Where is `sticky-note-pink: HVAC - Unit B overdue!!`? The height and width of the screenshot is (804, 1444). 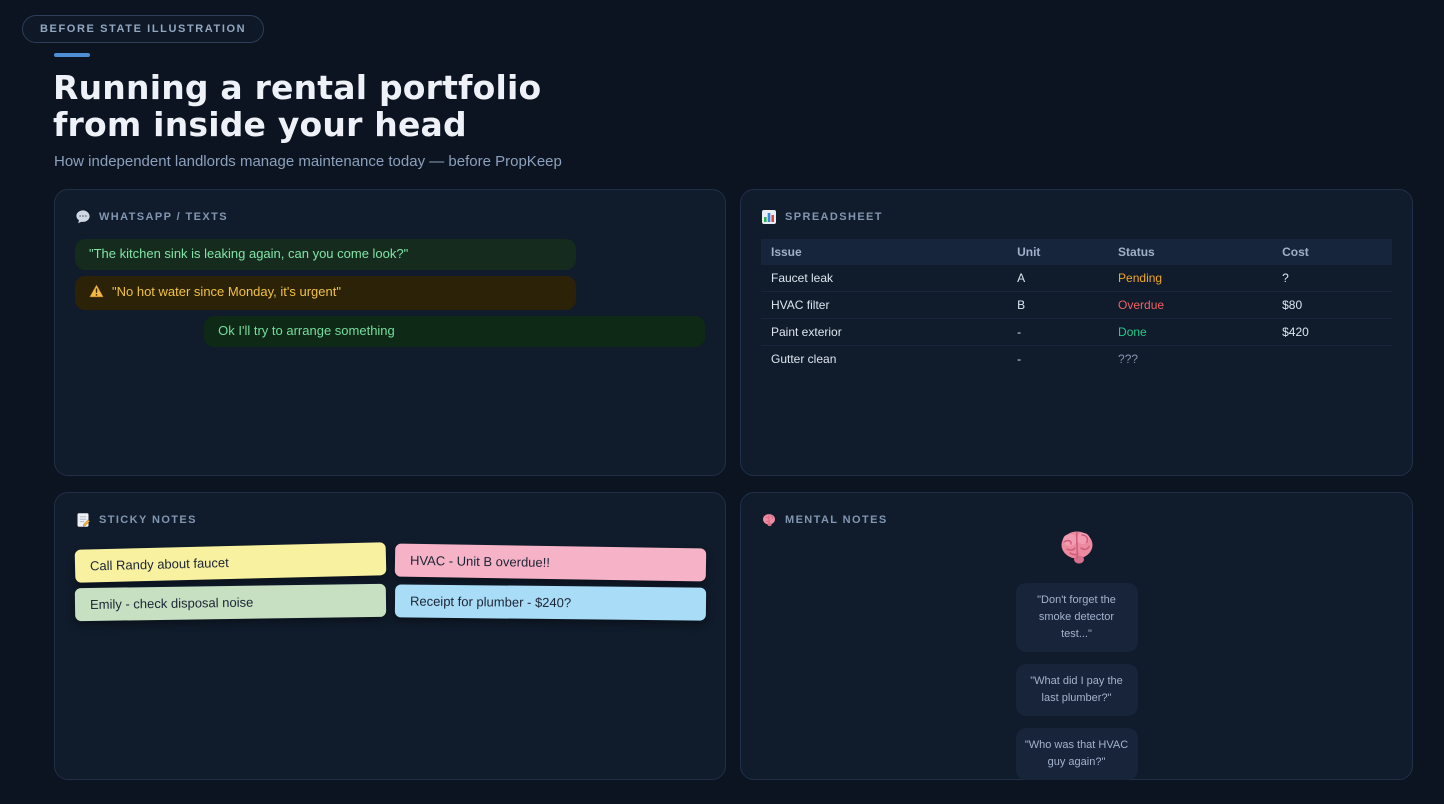 sticky-note-pink: HVAC - Unit B overdue!! is located at coordinates (550, 562).